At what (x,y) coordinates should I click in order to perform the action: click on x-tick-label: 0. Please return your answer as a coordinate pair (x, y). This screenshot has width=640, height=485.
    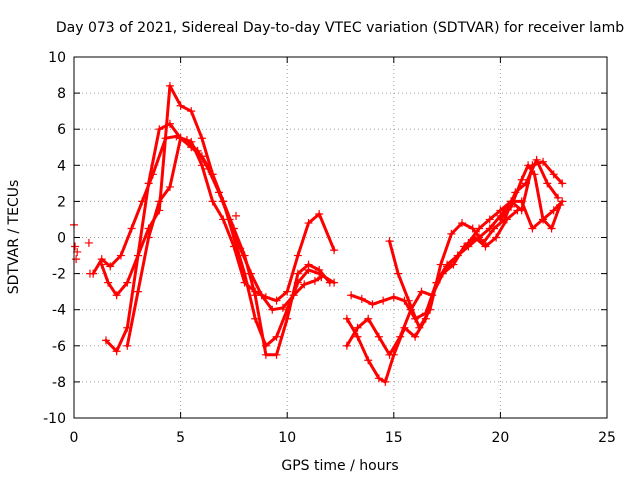
    Looking at the image, I should click on (74, 438).